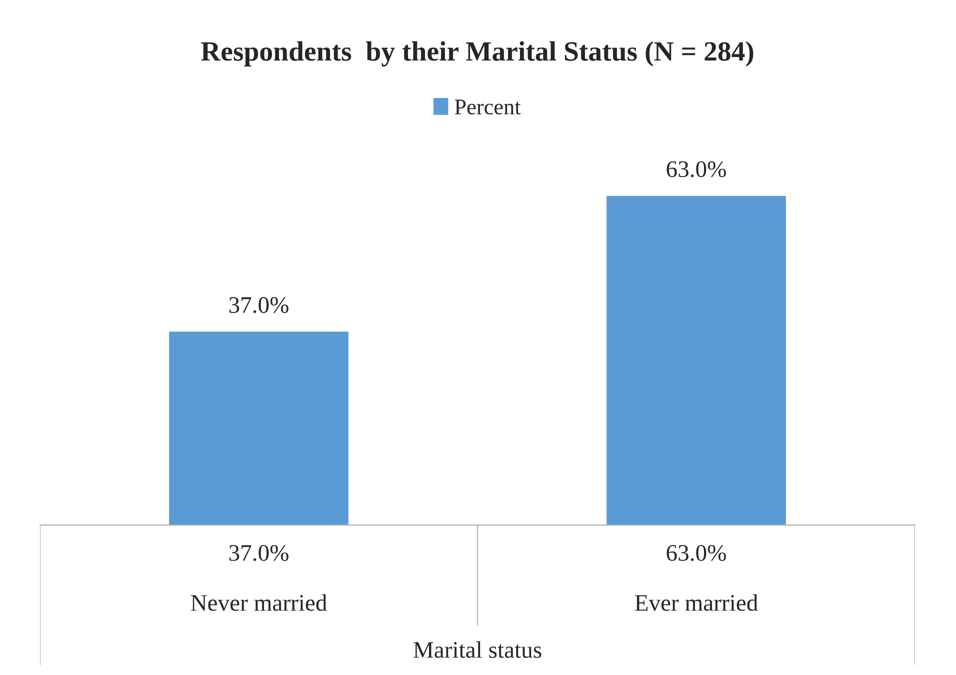 The image size is (956, 675). What do you see at coordinates (696, 553) in the screenshot?
I see `data-label: 63.0%` at bounding box center [696, 553].